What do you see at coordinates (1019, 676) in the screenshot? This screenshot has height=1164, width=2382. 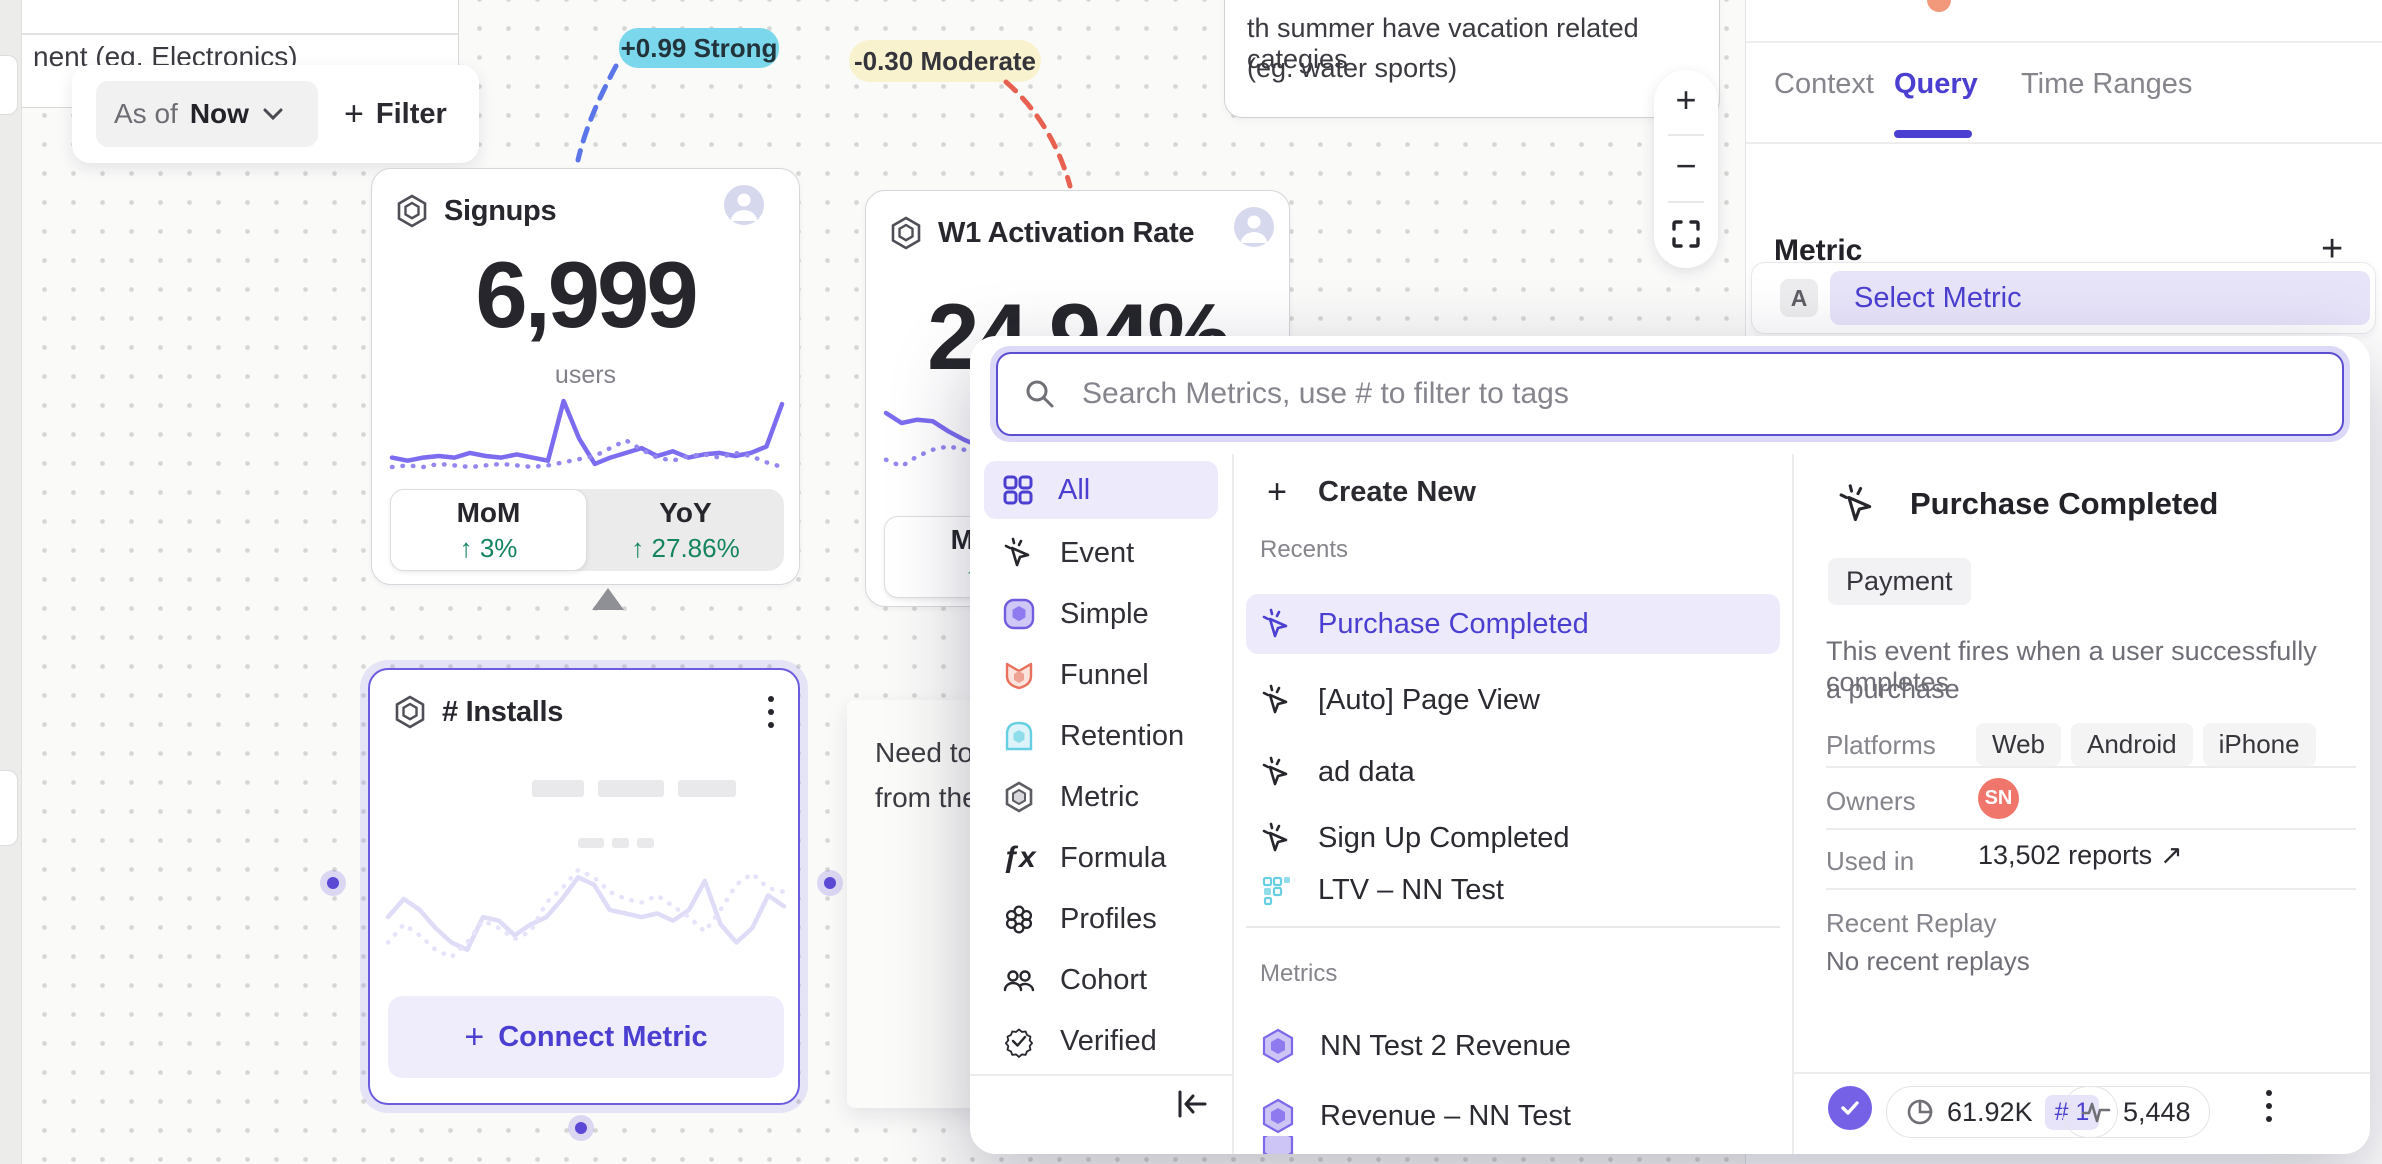 I see `funnel-icon` at bounding box center [1019, 676].